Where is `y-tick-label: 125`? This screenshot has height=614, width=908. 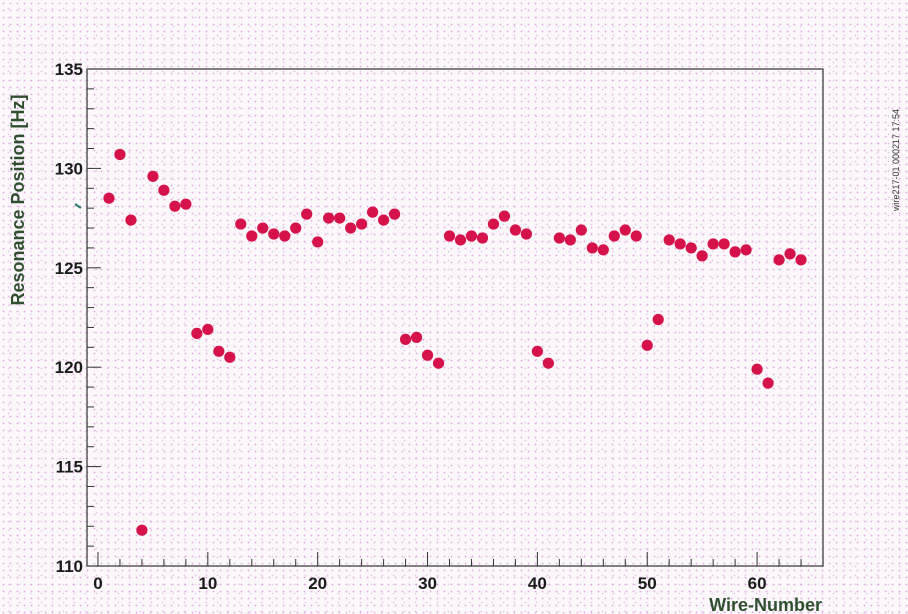 y-tick-label: 125 is located at coordinates (69, 268).